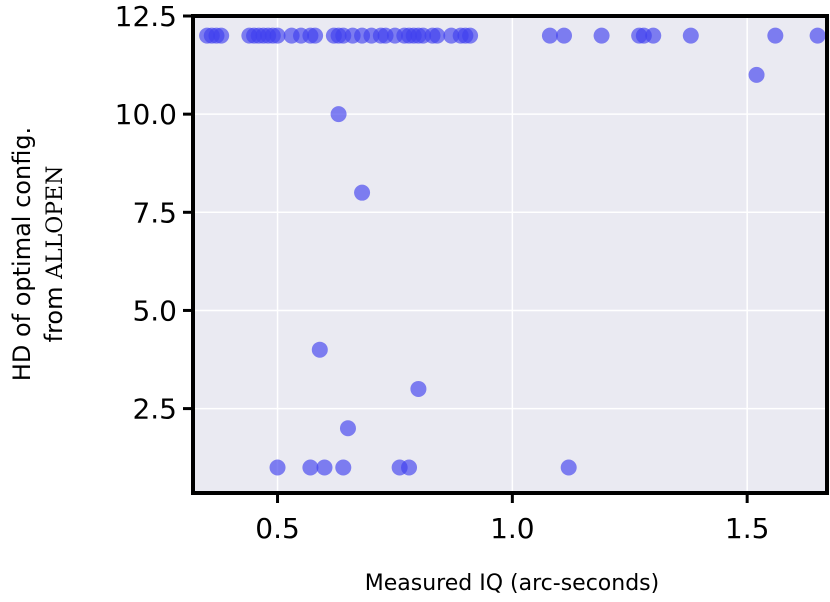  What do you see at coordinates (55, 223) in the screenshot?
I see `y-axis-title-line2-name: ALLOPEN` at bounding box center [55, 223].